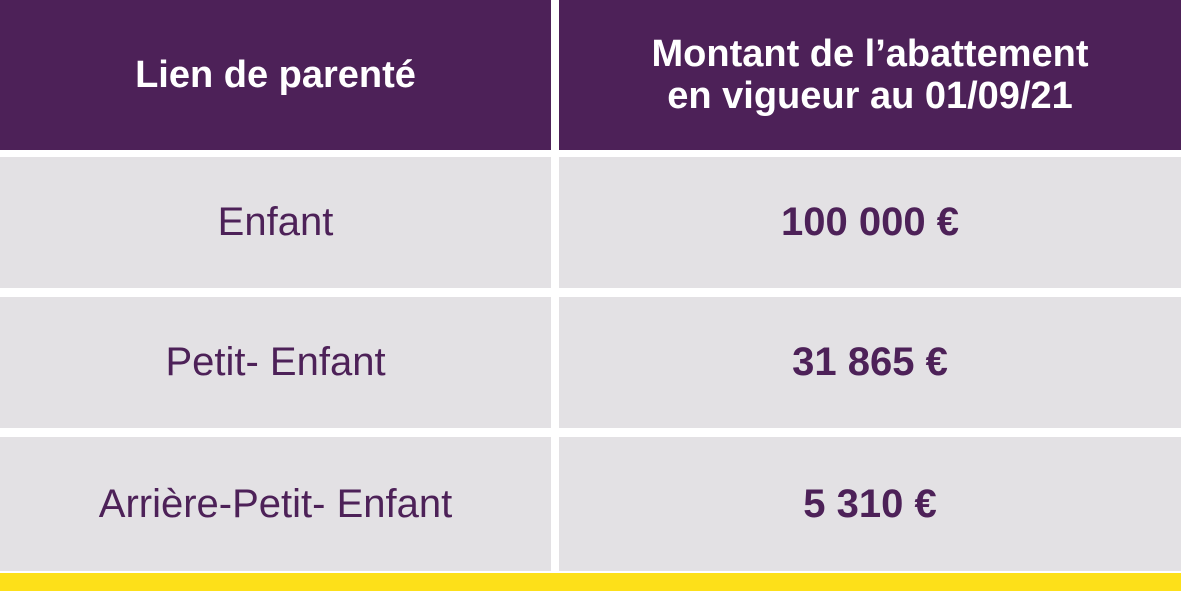 The height and width of the screenshot is (591, 1181). I want to click on amount-cell: 31 865 €, so click(870, 362).